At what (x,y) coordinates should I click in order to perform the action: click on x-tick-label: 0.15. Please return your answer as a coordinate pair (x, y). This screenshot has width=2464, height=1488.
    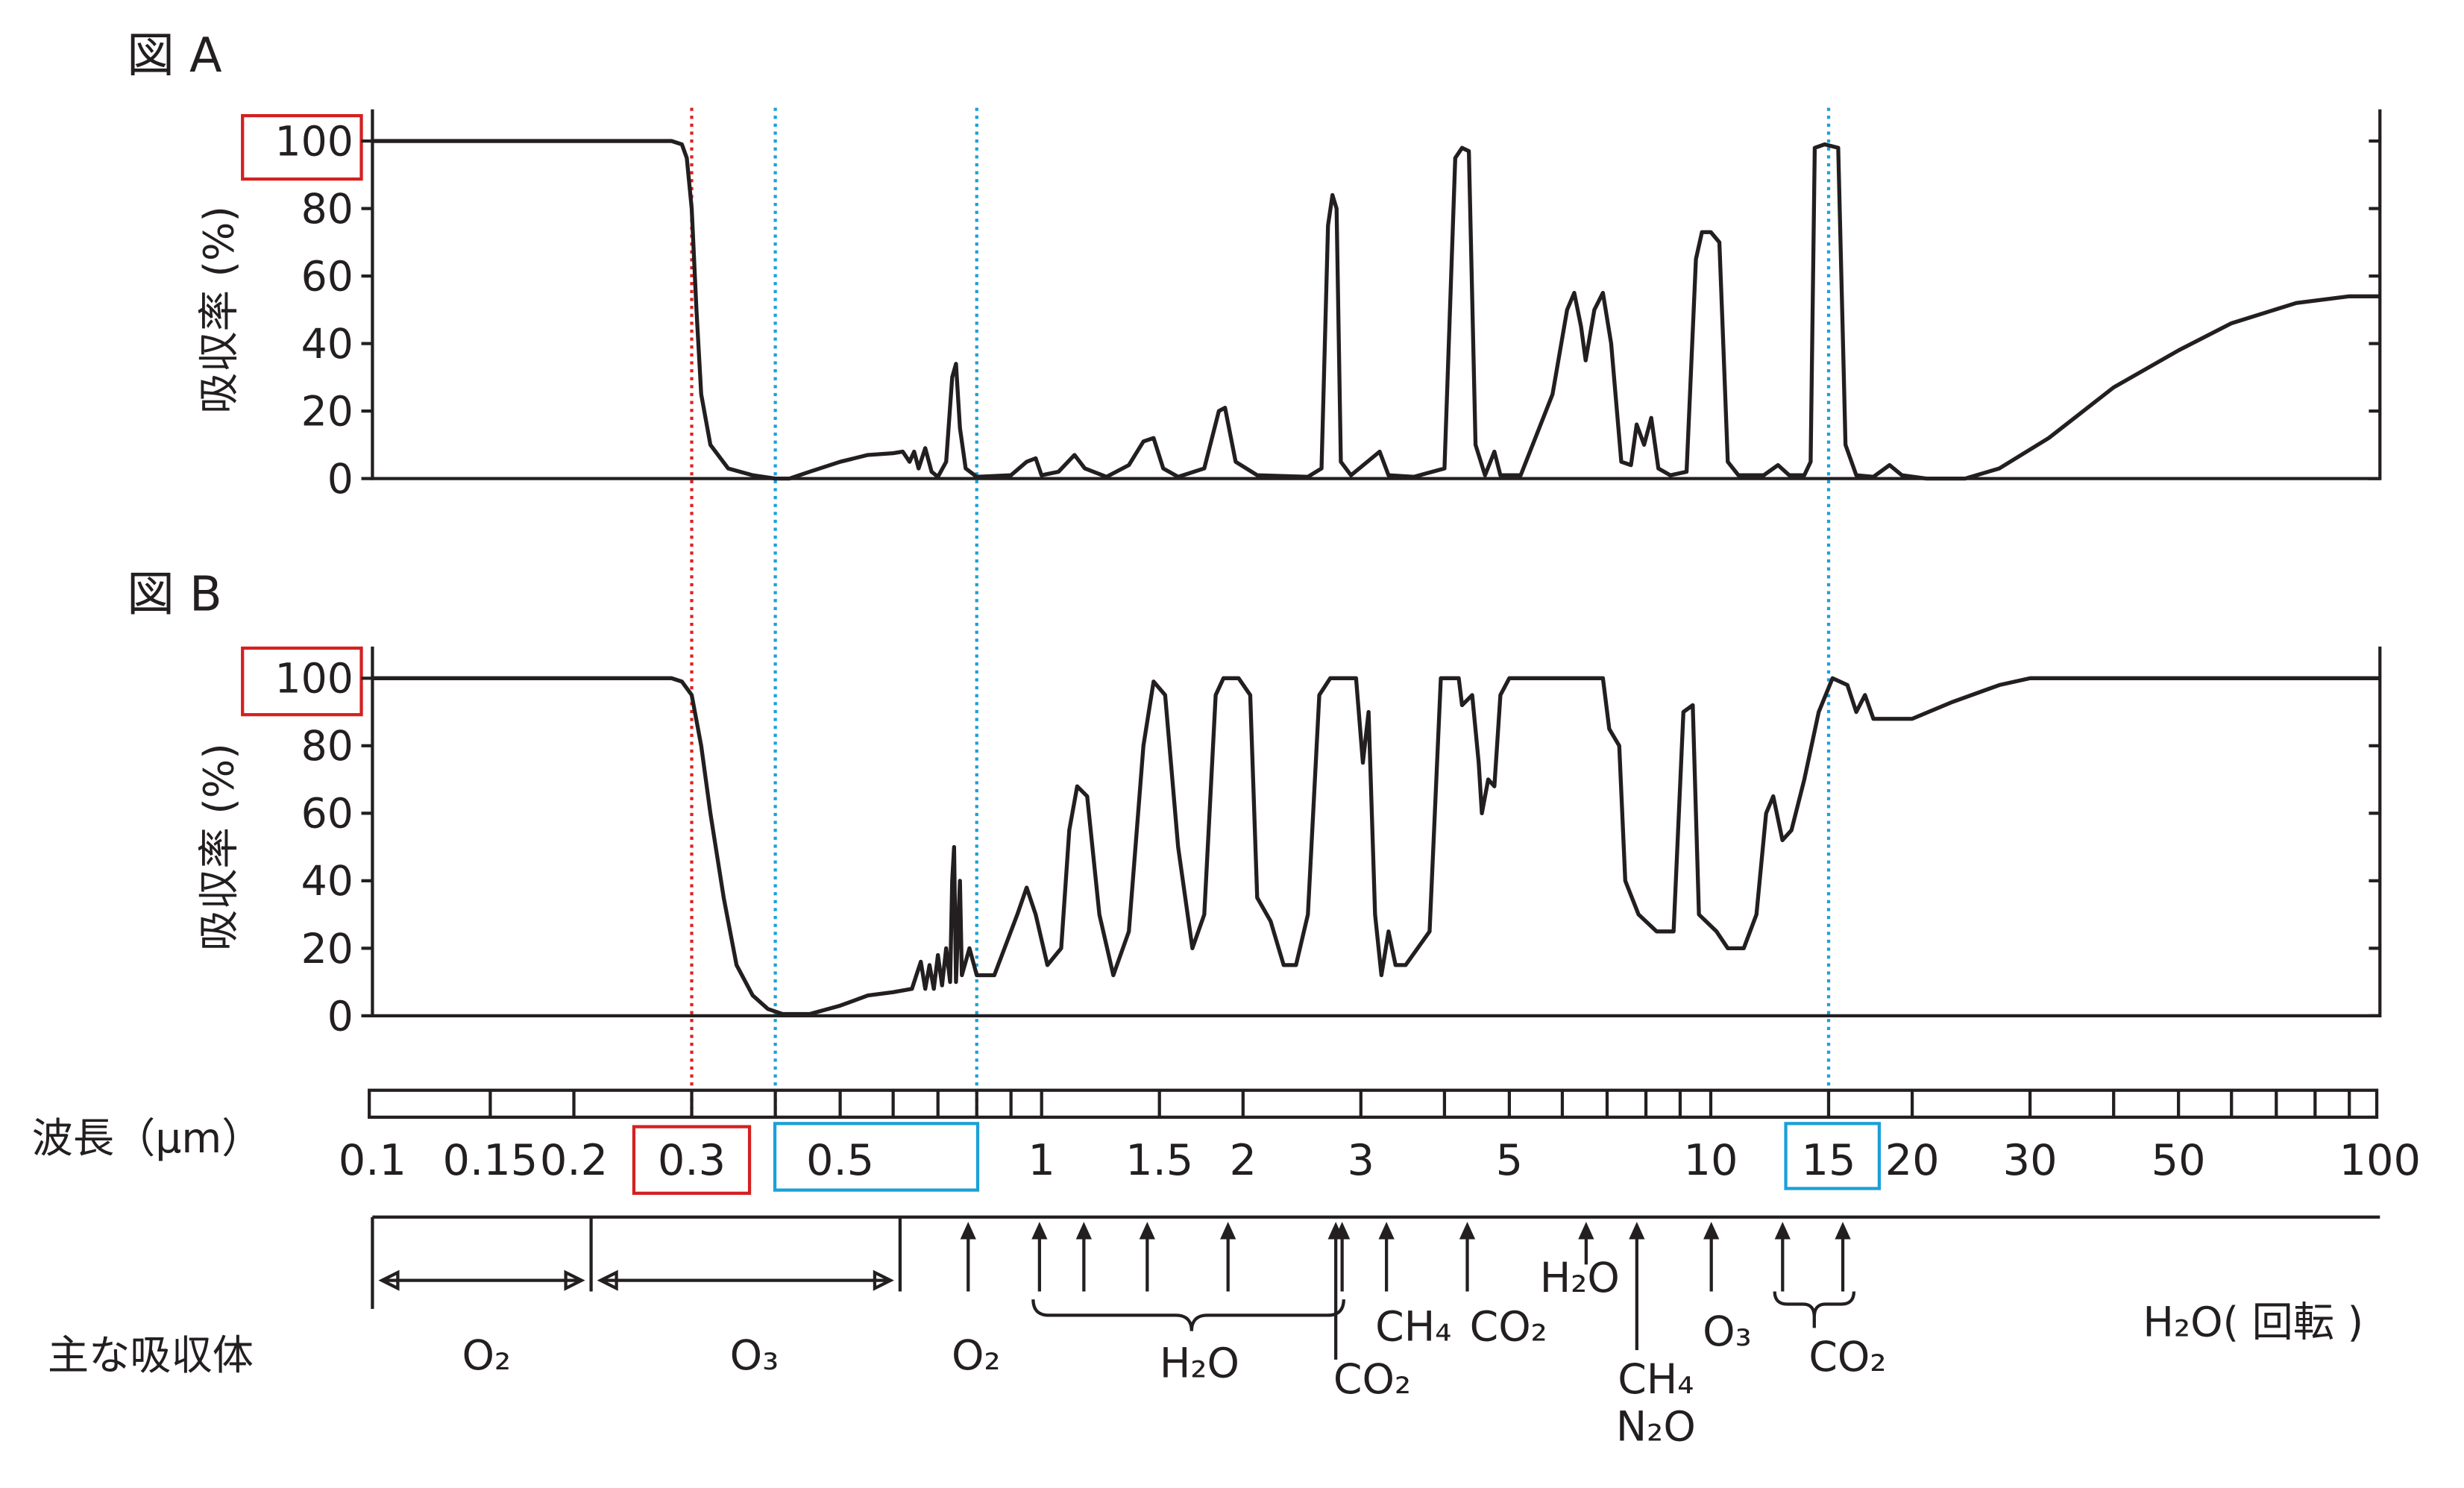
    Looking at the image, I should click on (490, 1160).